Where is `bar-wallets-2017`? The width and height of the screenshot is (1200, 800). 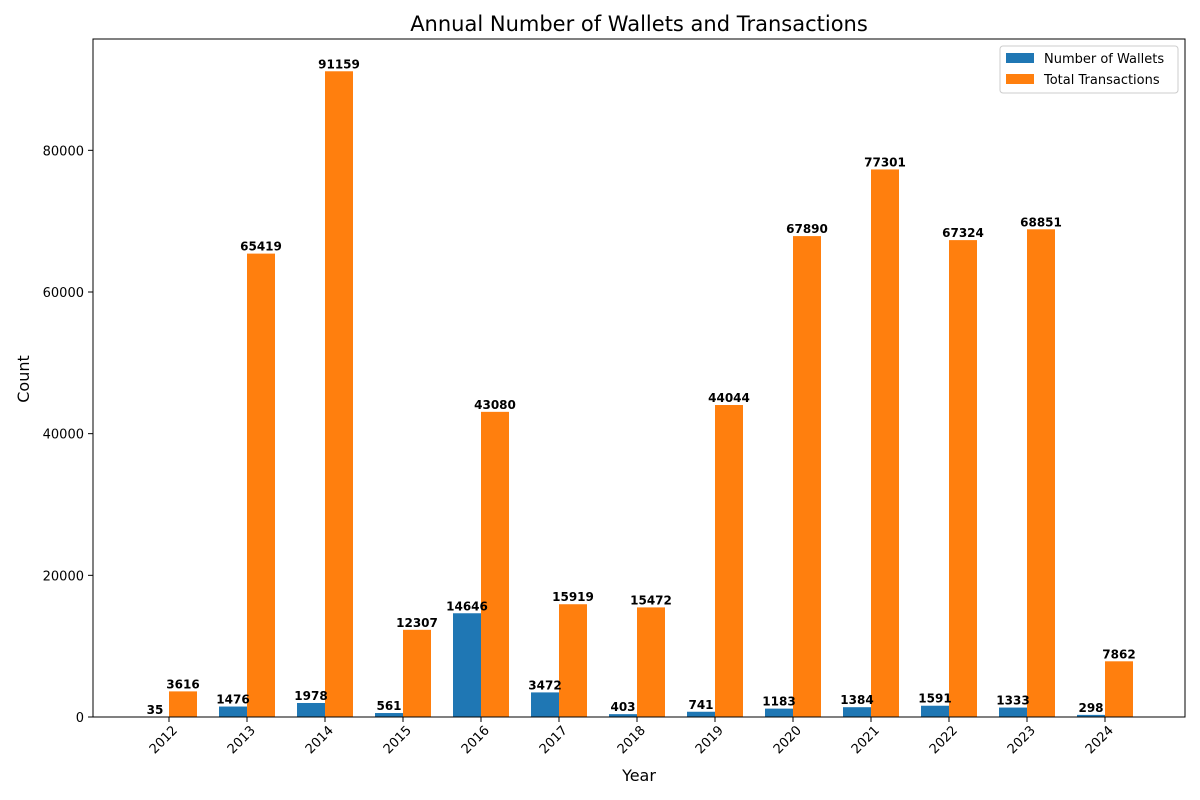
bar-wallets-2017 is located at coordinates (545, 704).